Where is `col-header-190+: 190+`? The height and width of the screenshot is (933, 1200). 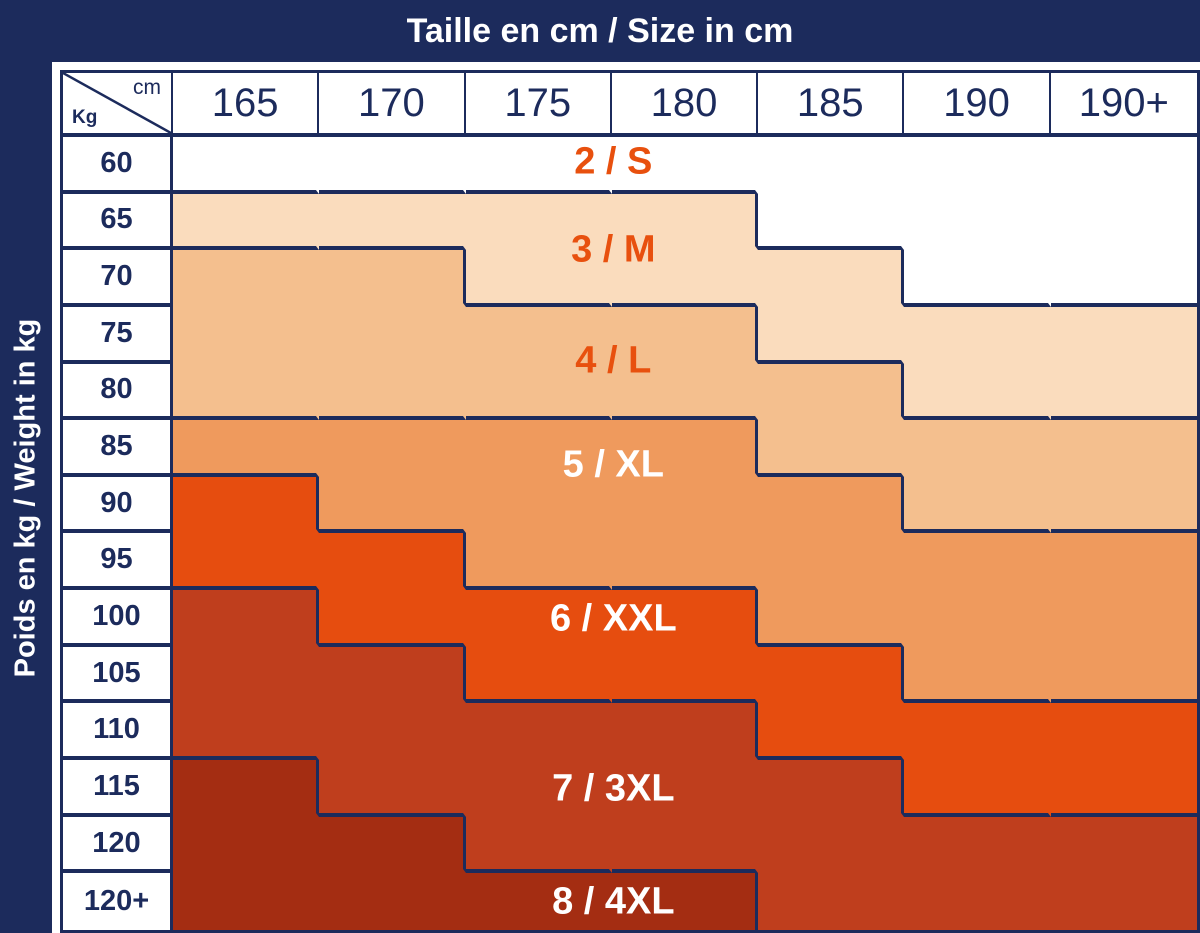
col-header-190+: 190+ is located at coordinates (1123, 105).